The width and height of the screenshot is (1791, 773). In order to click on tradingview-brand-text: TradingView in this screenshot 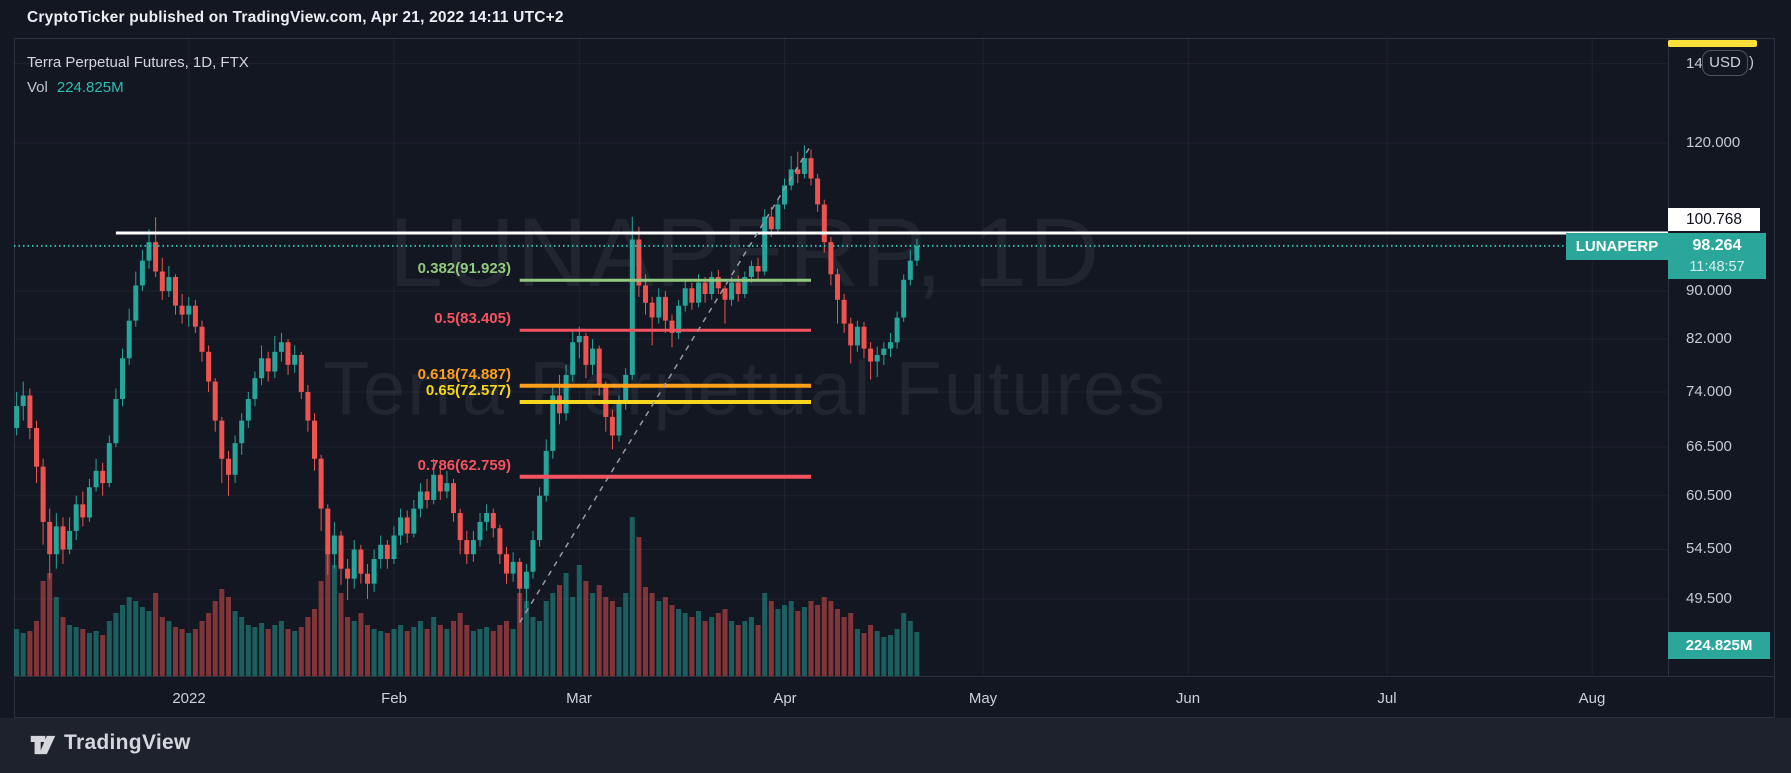, I will do `click(127, 742)`.